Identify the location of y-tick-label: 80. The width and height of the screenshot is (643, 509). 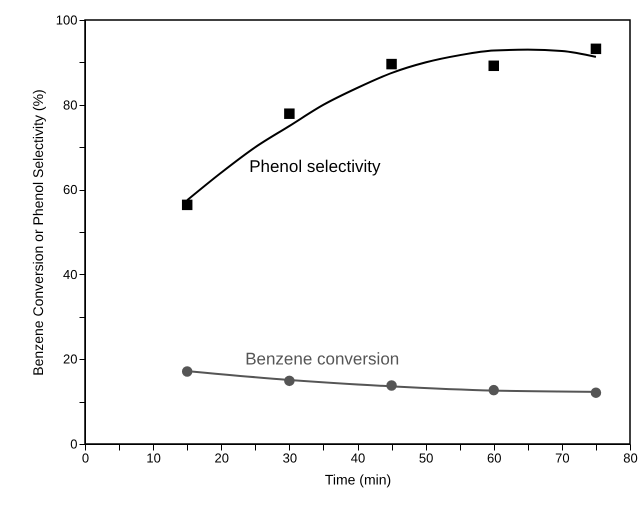
(70, 104).